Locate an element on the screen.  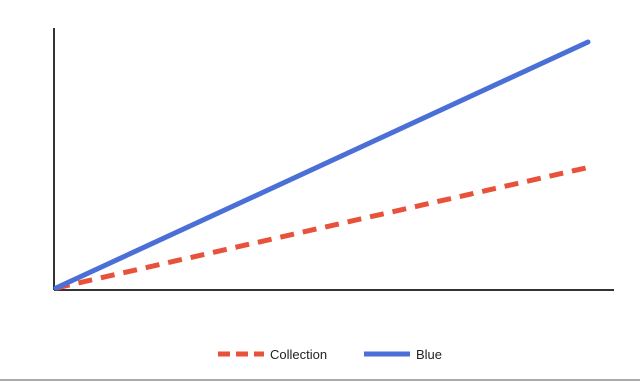
legend-label-collection: Collection is located at coordinates (298, 354).